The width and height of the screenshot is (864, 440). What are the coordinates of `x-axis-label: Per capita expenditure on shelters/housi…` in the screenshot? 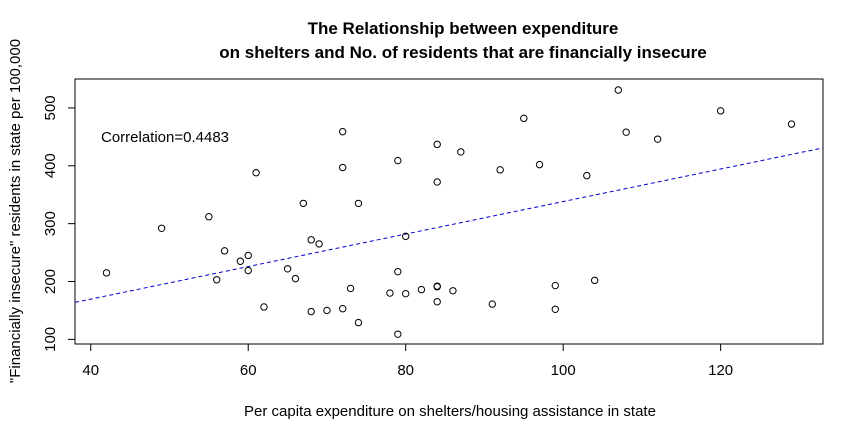 It's located at (450, 411).